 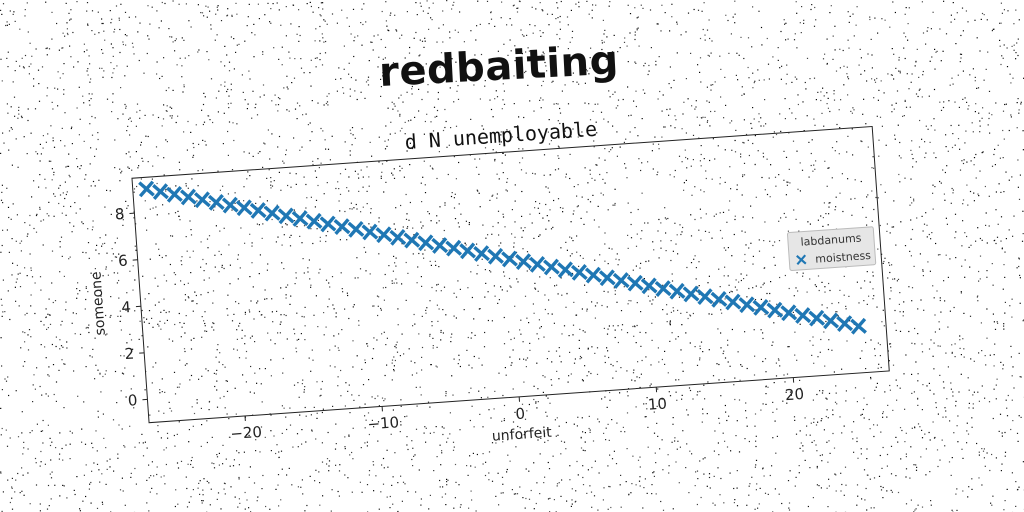 I want to click on x-tick-label: 20, so click(x=794, y=394).